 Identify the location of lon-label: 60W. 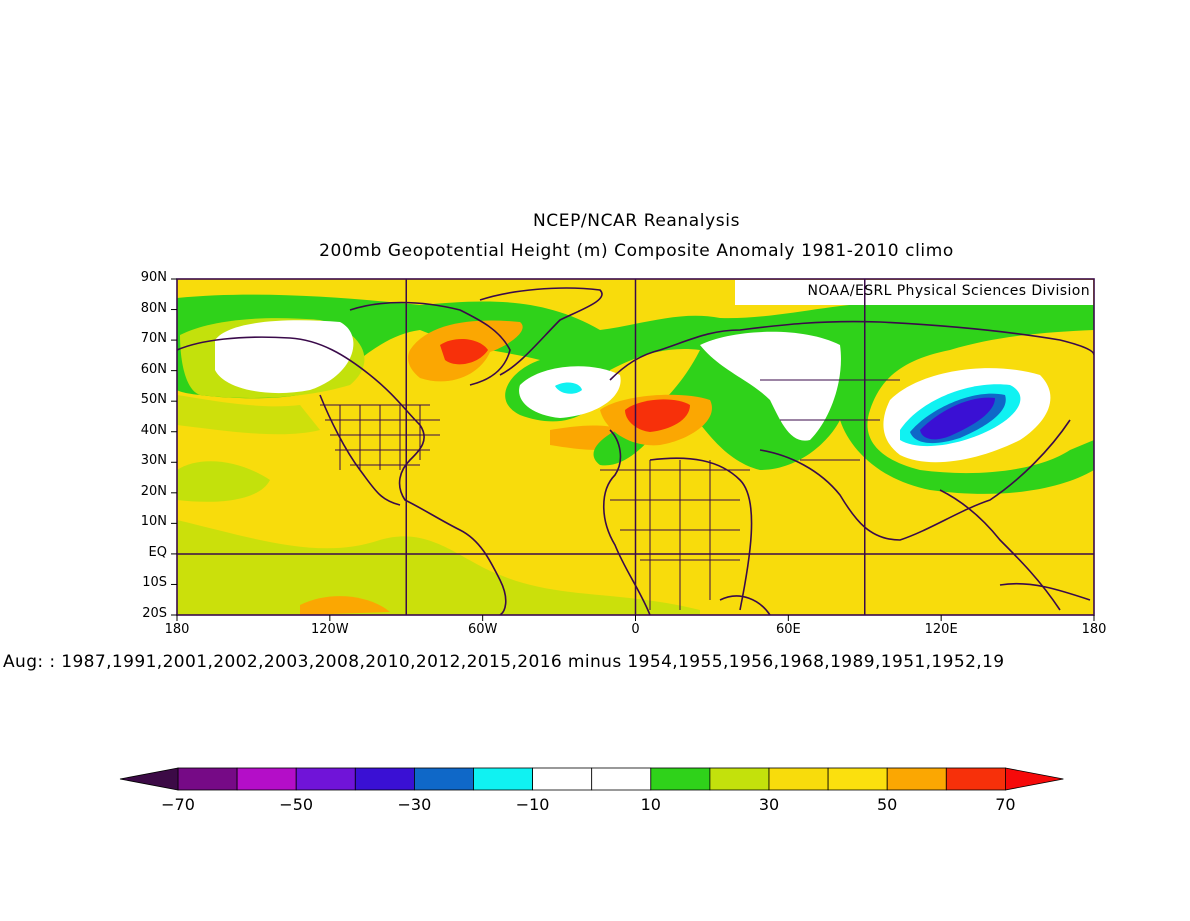
(482, 629).